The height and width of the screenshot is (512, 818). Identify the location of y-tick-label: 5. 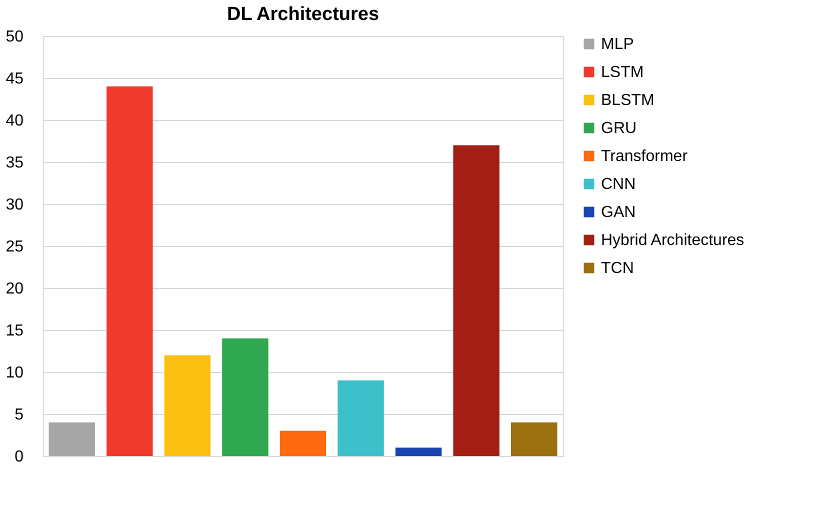
(19, 415).